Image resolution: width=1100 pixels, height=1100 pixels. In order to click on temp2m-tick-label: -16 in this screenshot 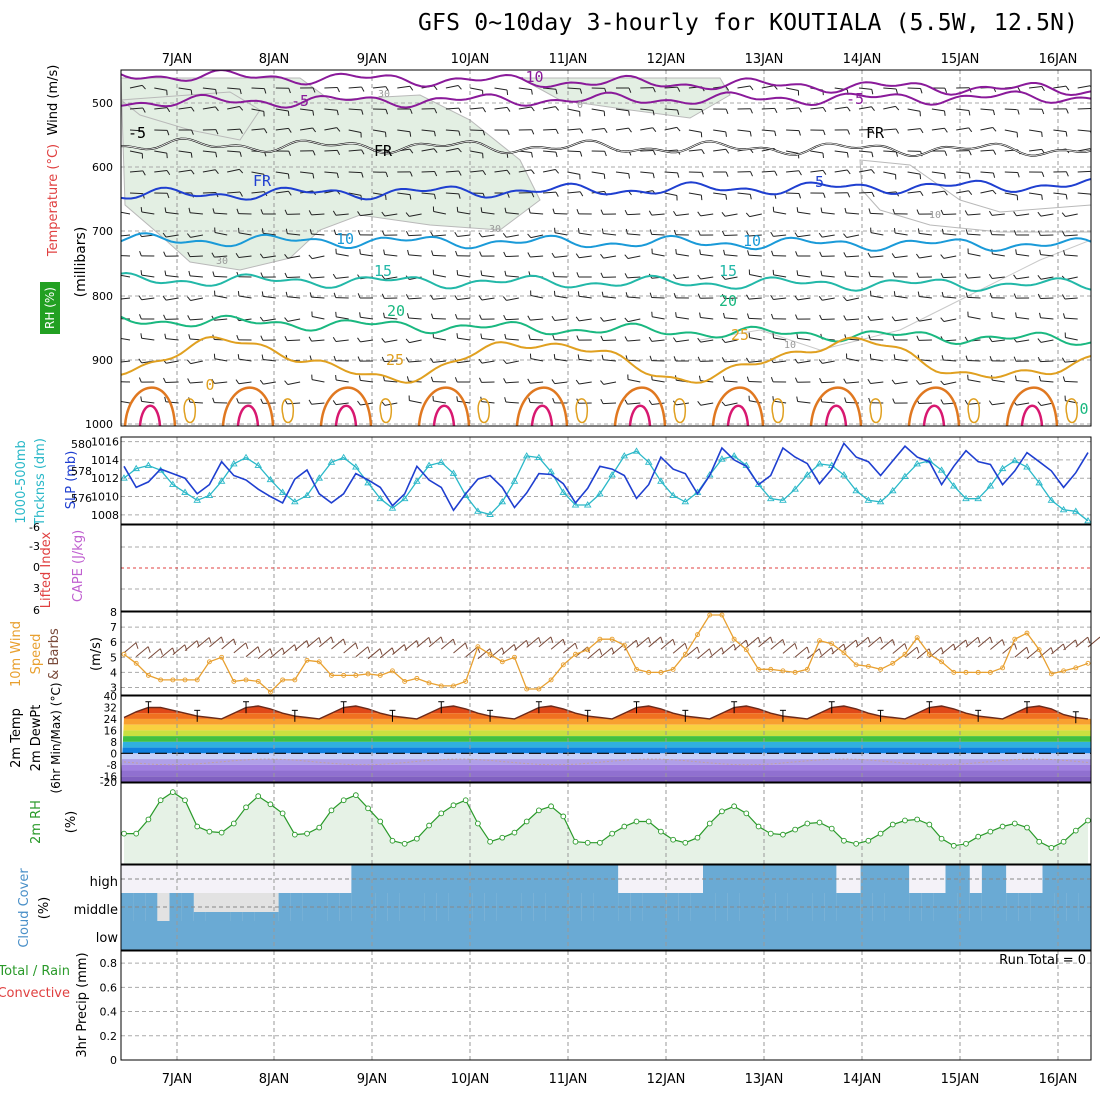, I will do `click(108, 777)`.